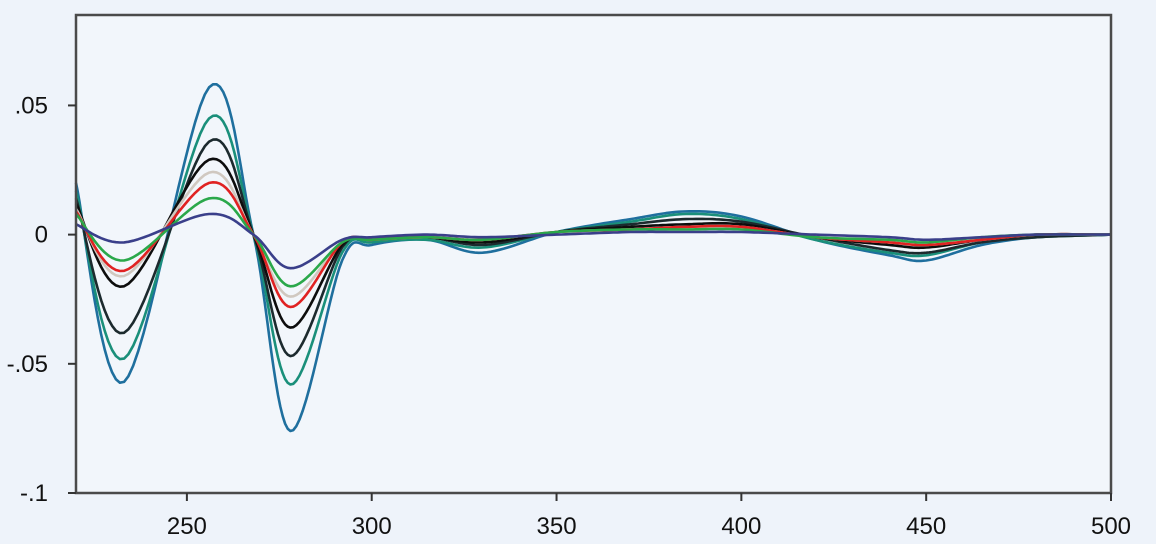  Describe the element at coordinates (187, 526) in the screenshot. I see `x-tick-label: 250` at that location.